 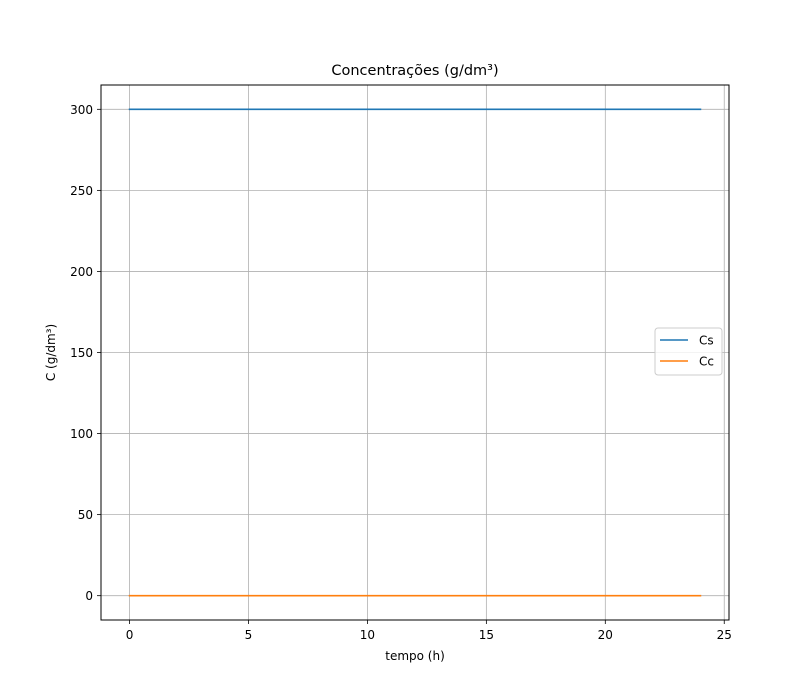 I want to click on y-tick-label: 200, so click(x=81, y=272).